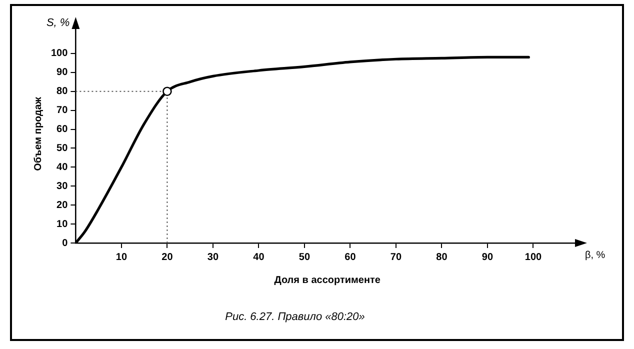  What do you see at coordinates (62, 167) in the screenshot?
I see `y-tick-label: 40` at bounding box center [62, 167].